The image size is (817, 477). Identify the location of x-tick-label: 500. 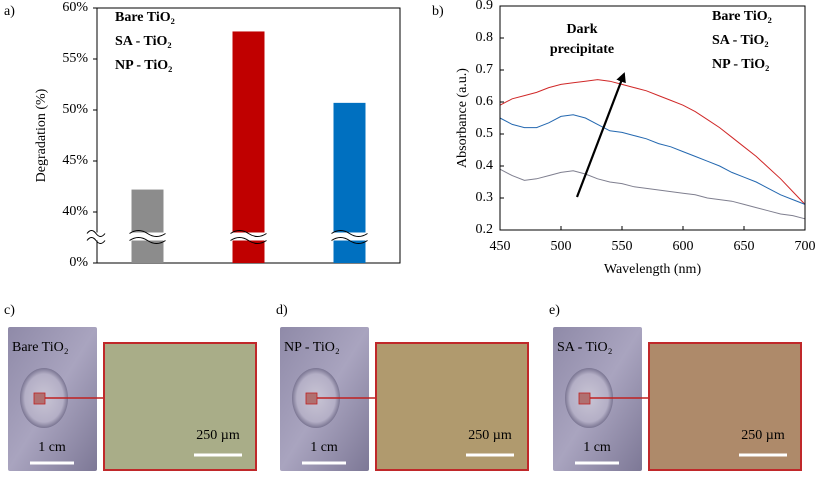
(561, 246).